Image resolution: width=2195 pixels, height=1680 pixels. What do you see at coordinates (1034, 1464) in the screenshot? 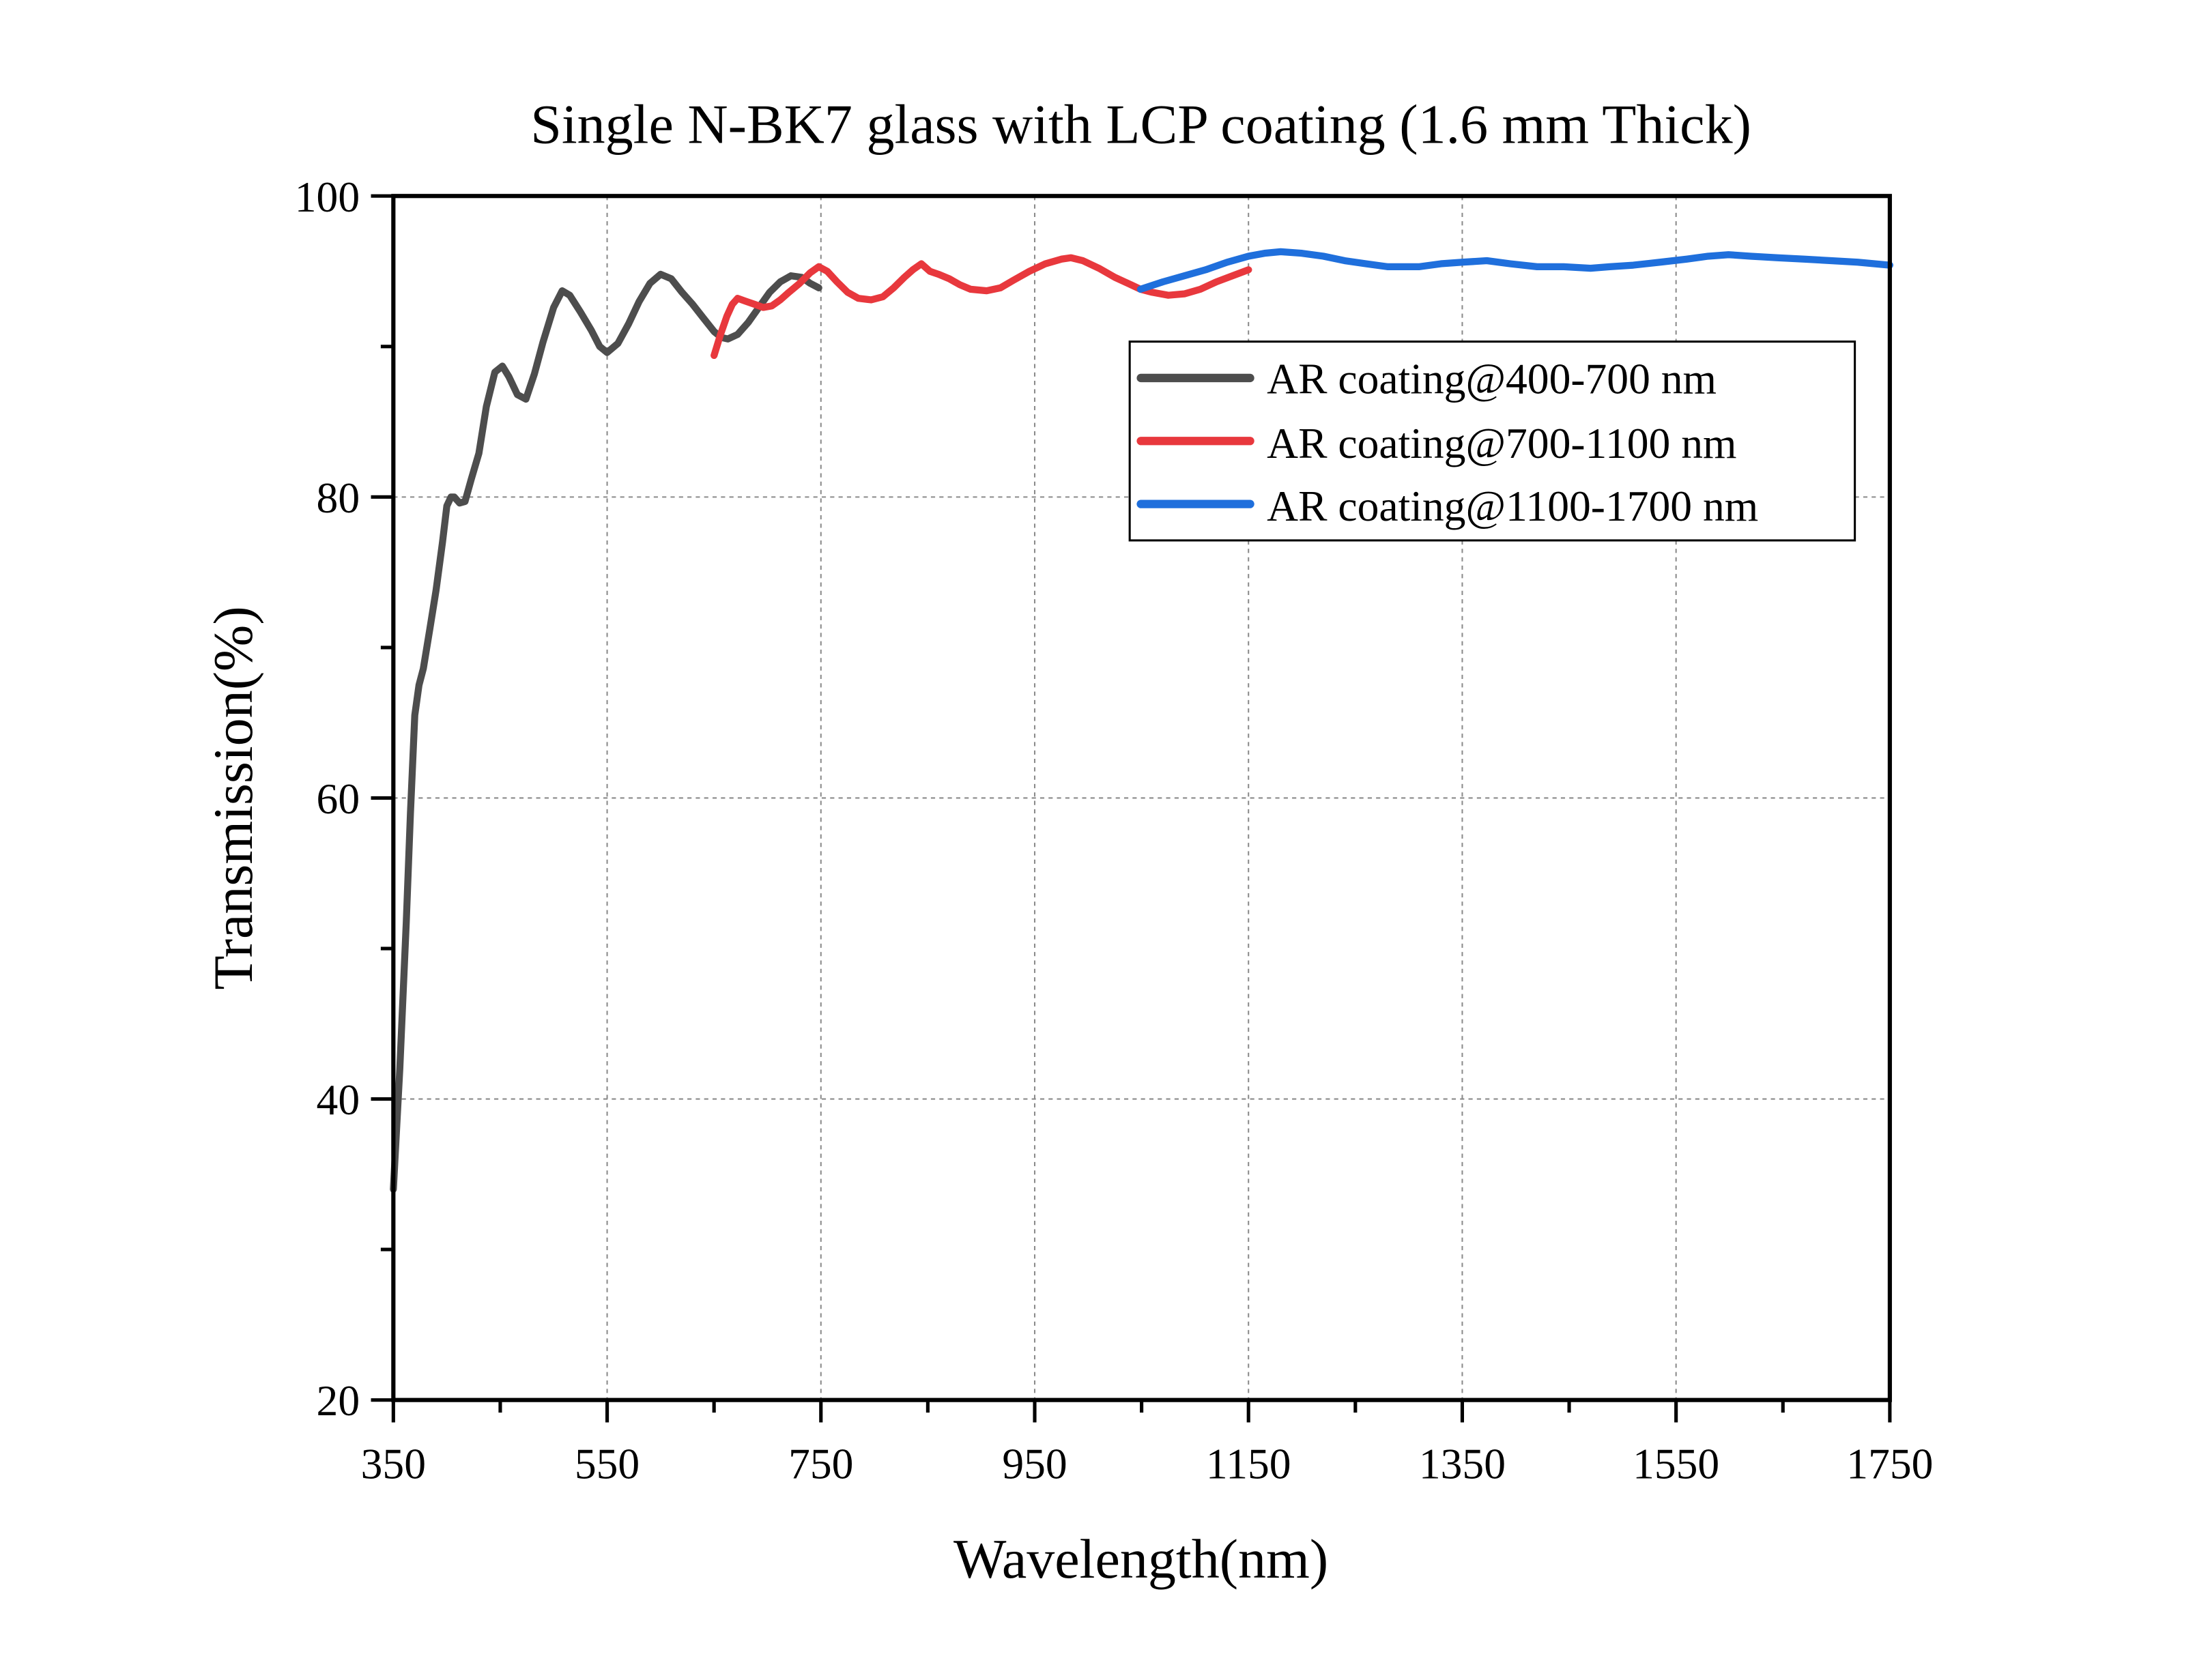
I see `x-tick-label: 950` at bounding box center [1034, 1464].